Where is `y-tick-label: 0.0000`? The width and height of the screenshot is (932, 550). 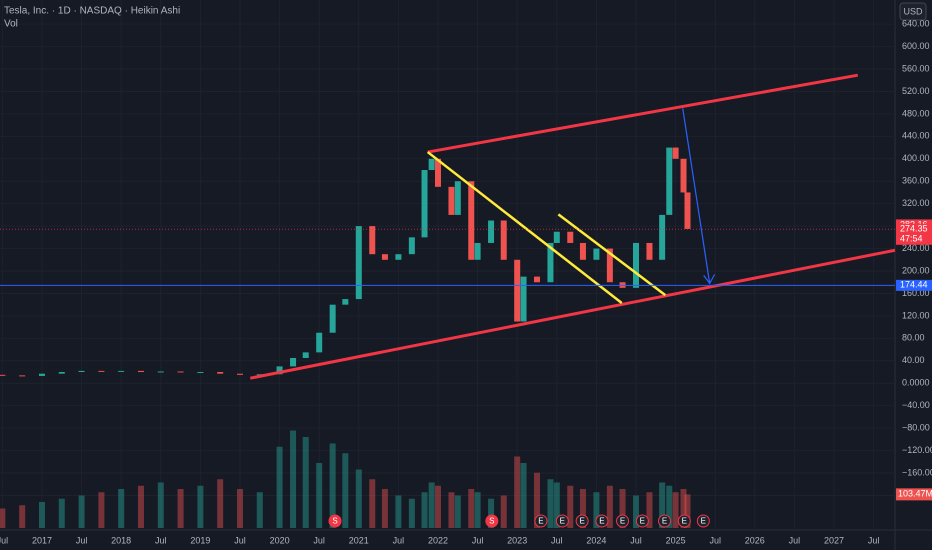
y-tick-label: 0.0000 is located at coordinates (916, 383).